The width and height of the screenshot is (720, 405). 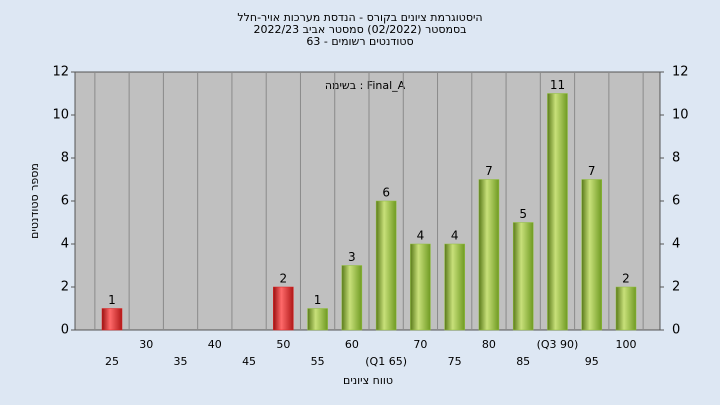 I want to click on y2-tick-label: 4, so click(x=676, y=244).